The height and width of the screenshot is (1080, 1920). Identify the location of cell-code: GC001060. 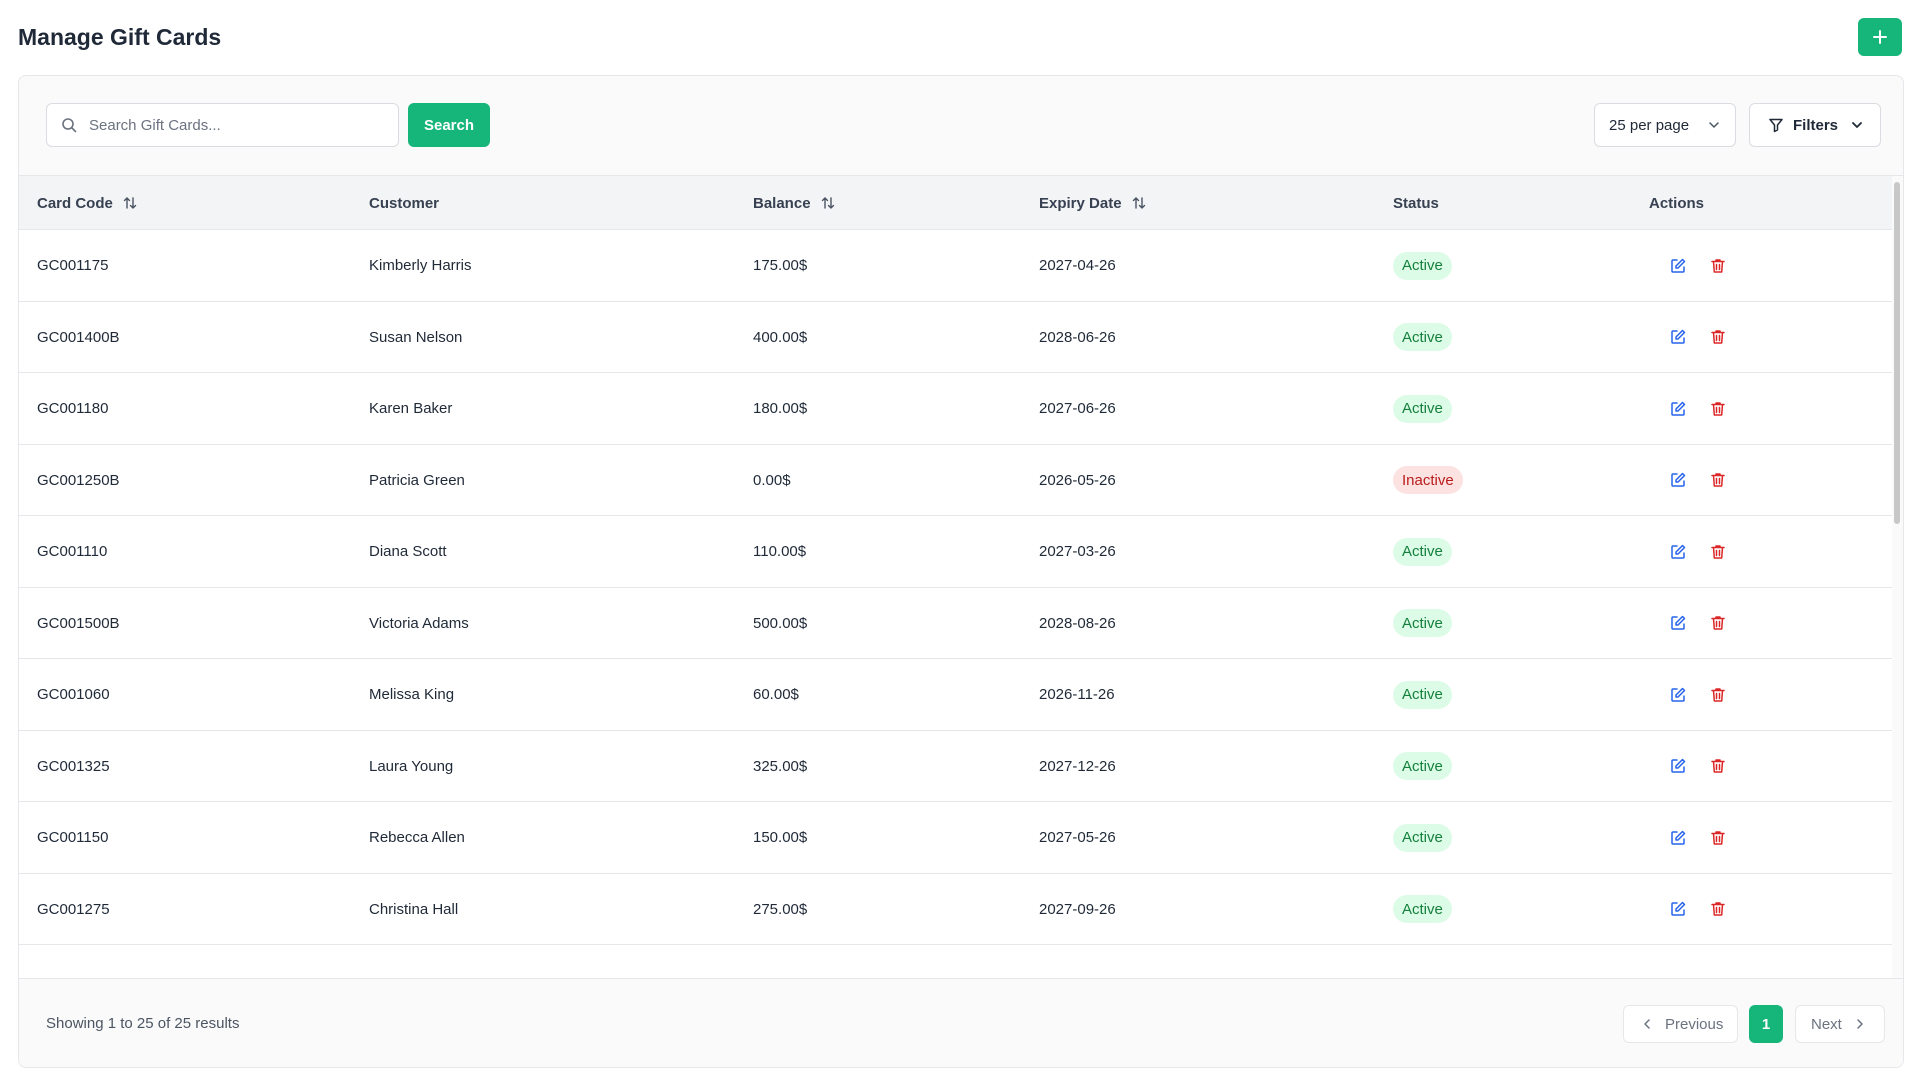
(73, 695).